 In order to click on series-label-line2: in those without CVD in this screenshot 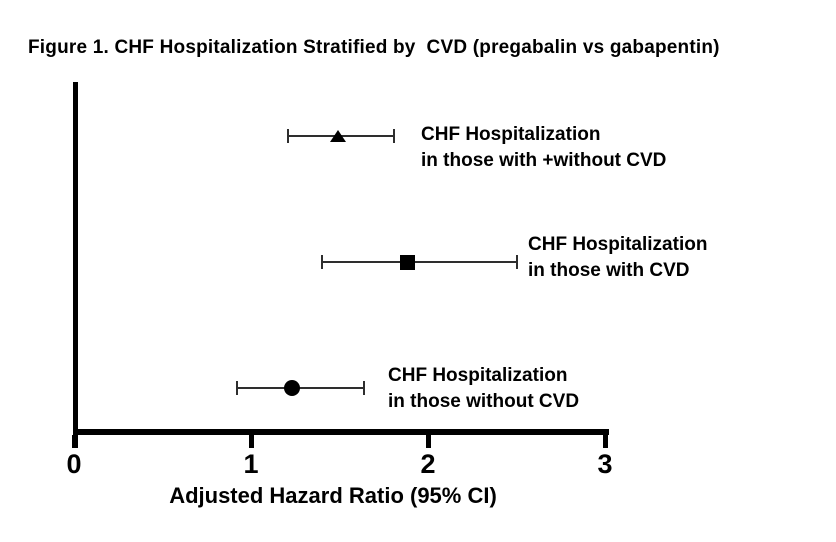, I will do `click(484, 401)`.